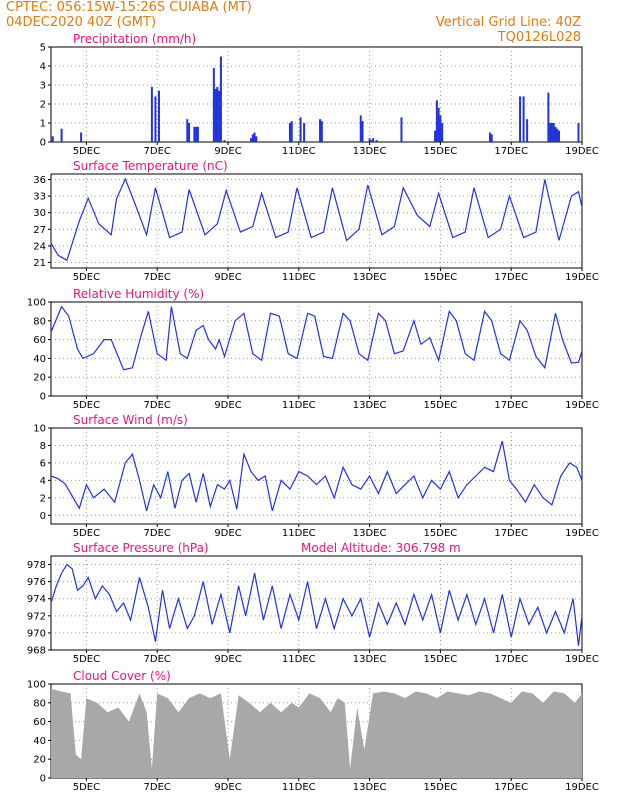 The width and height of the screenshot is (618, 800). I want to click on panel-1-title: Surface Temperature (nC), so click(150, 166).